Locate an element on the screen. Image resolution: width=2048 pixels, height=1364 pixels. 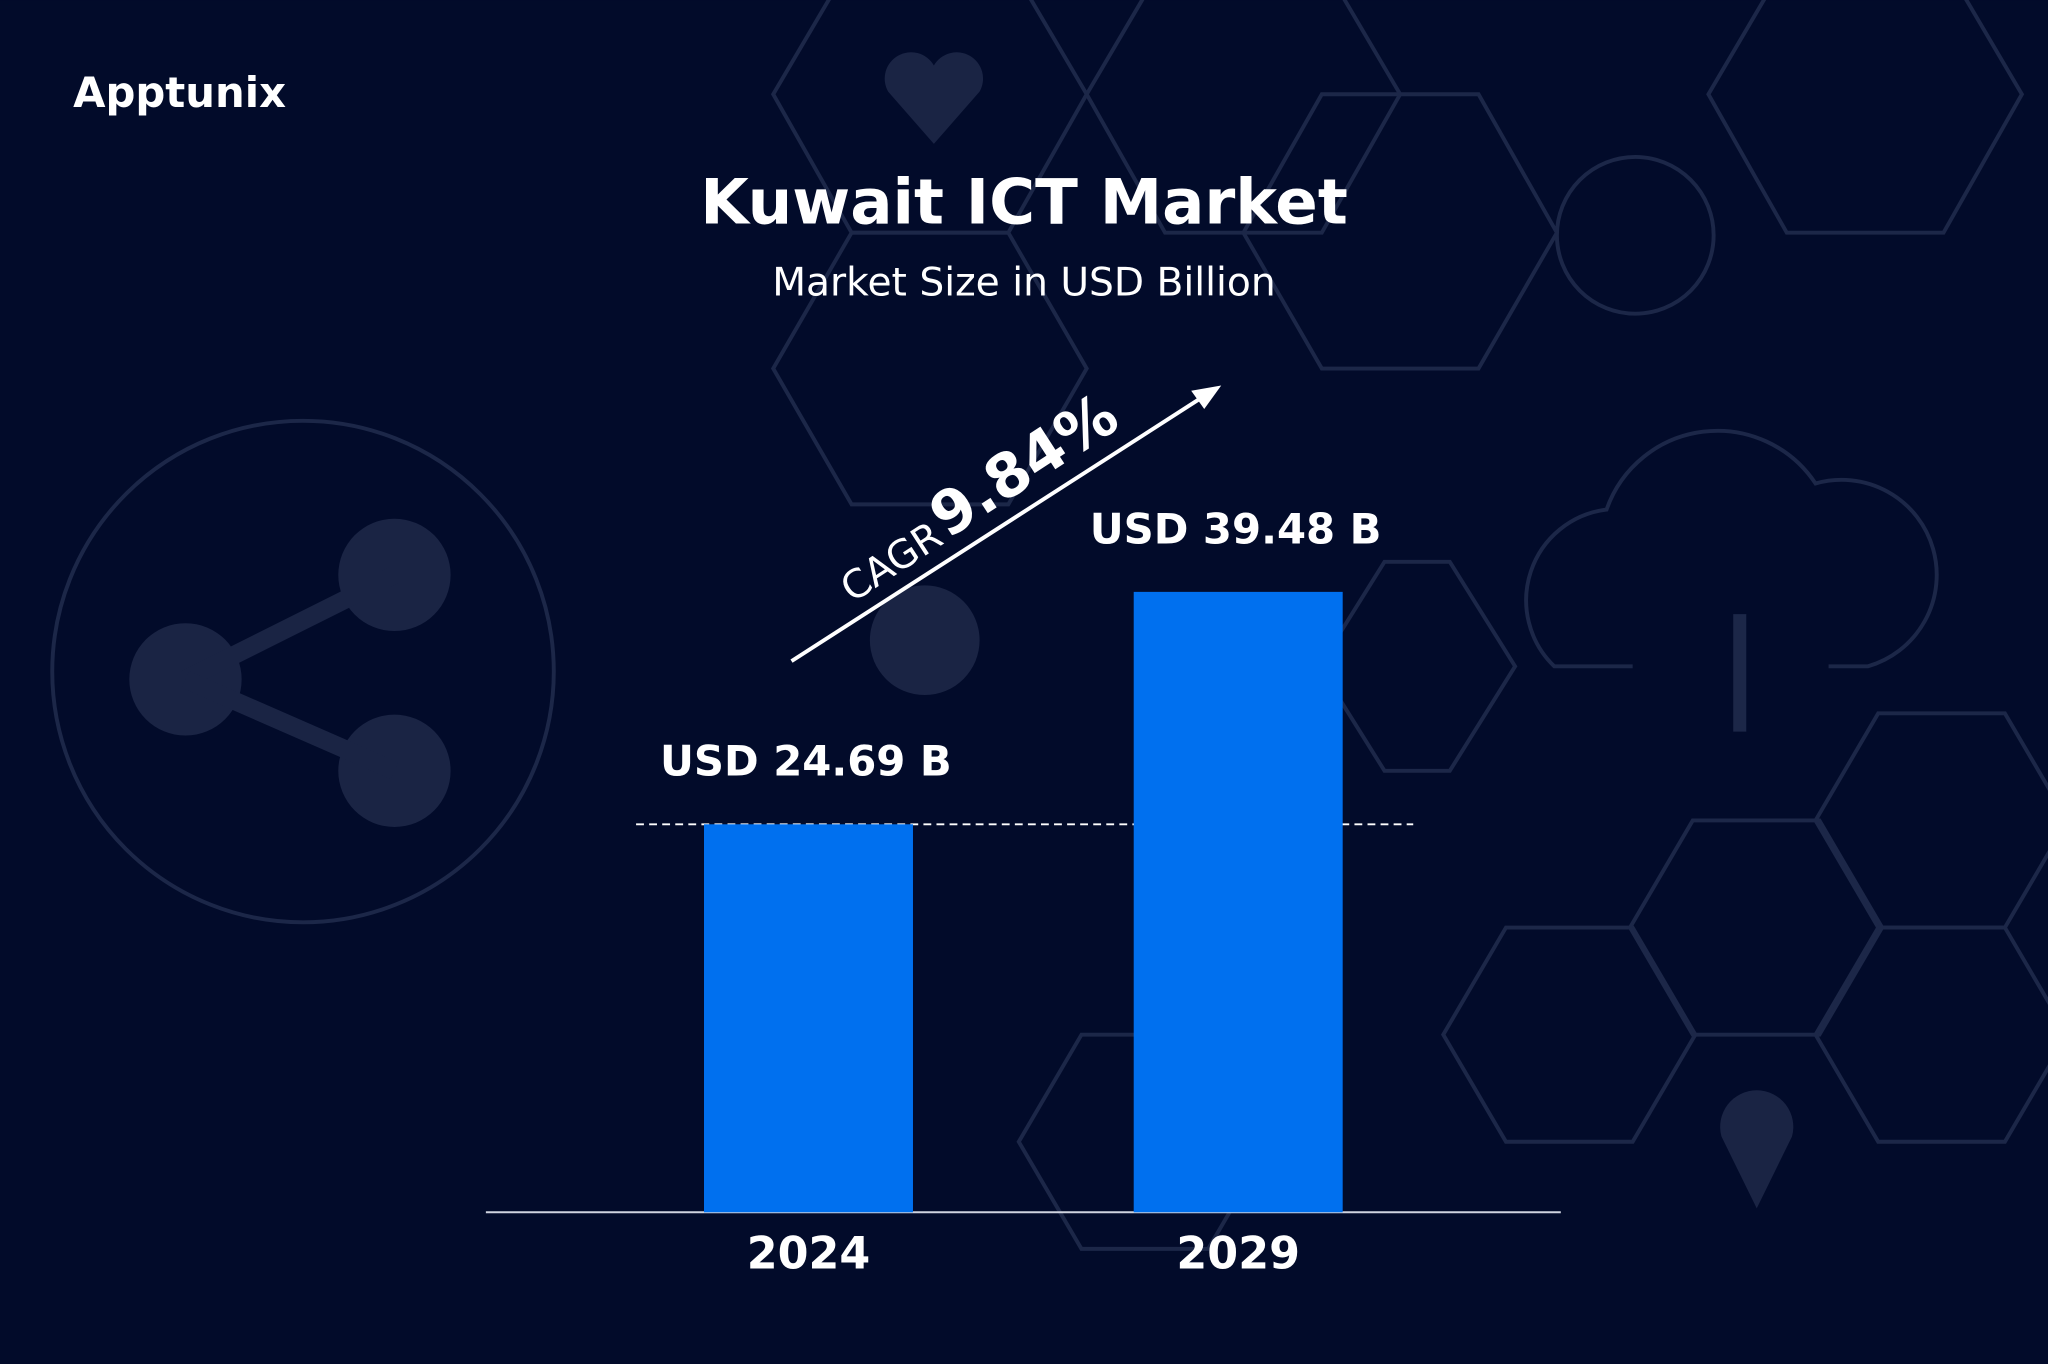
chart-subtitle: Market Size in USD Billion is located at coordinates (1023, 282).